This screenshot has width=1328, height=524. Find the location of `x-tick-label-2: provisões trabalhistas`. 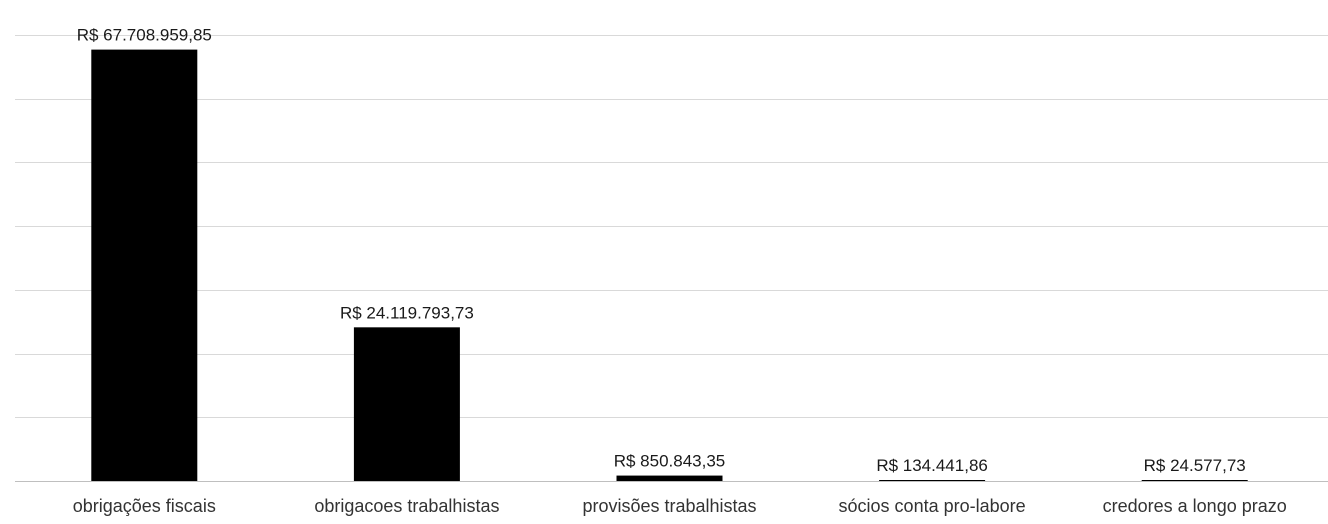

x-tick-label-2: provisões trabalhistas is located at coordinates (669, 506).